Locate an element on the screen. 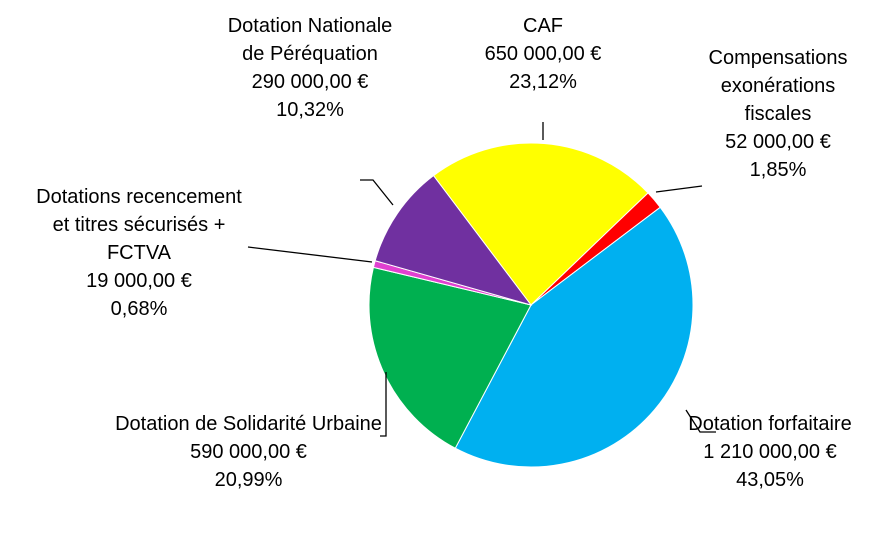 The height and width of the screenshot is (545, 885). label-value: 590 000,00 € is located at coordinates (248, 452).